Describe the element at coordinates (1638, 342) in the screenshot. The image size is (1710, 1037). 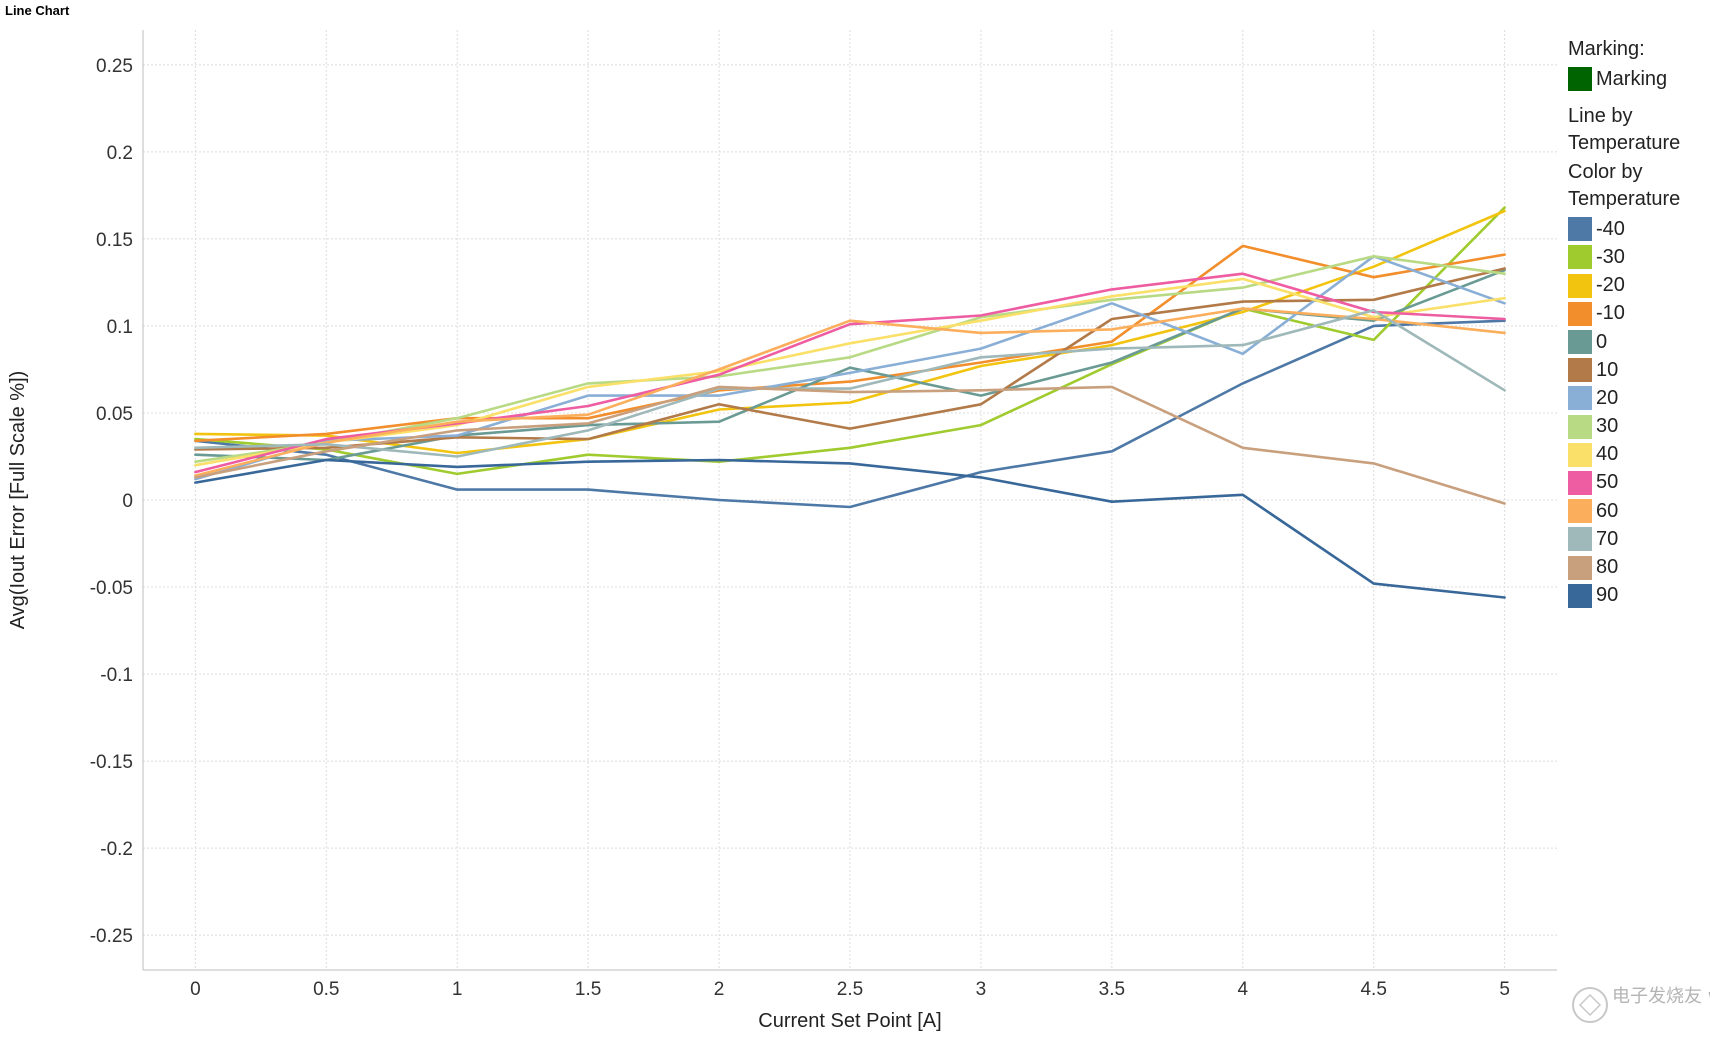
I see `legend-item-0: 0` at that location.